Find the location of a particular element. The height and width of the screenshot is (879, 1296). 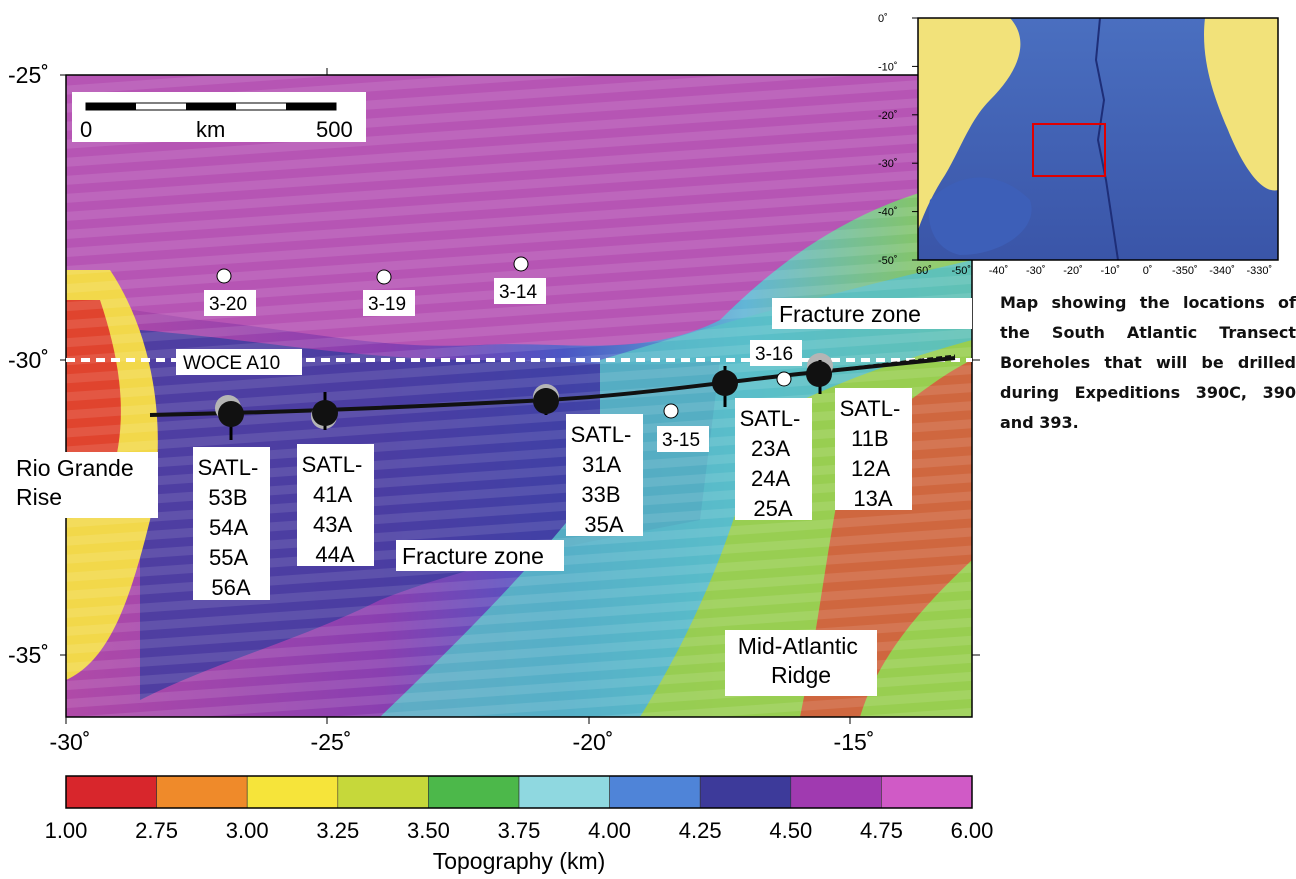

inset-x-tick-label: -340˚ is located at coordinates (1222, 271).